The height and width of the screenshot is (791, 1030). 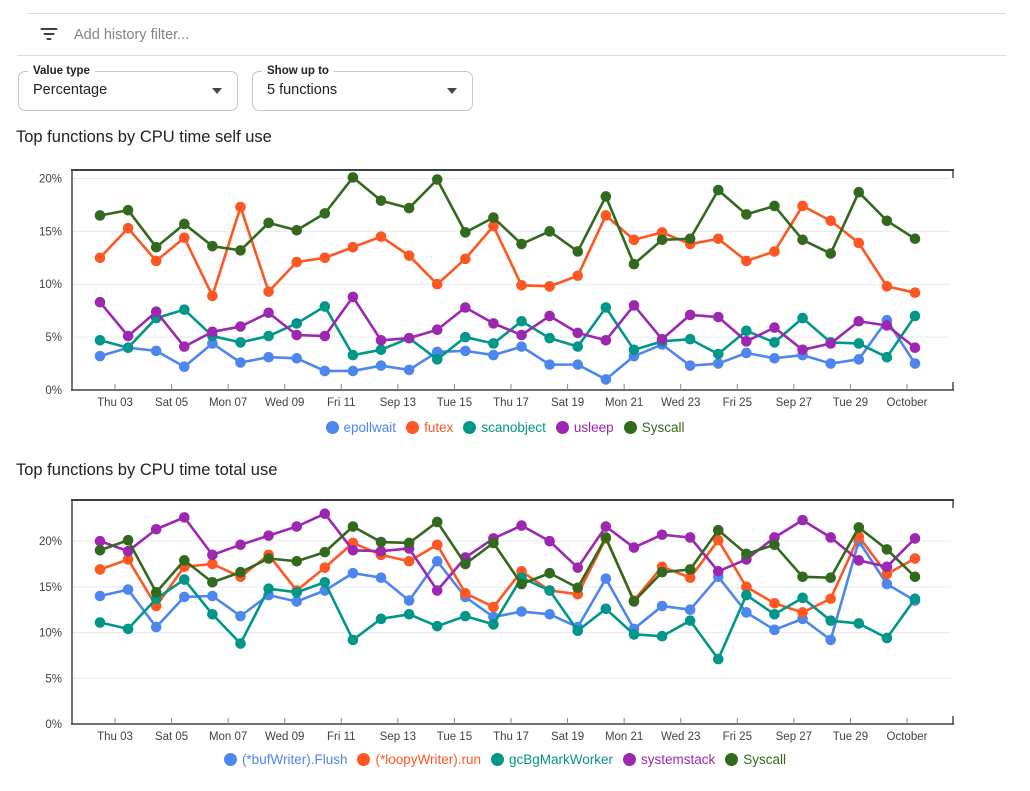 What do you see at coordinates (360, 427) in the screenshot?
I see `legend-item: epollwait` at bounding box center [360, 427].